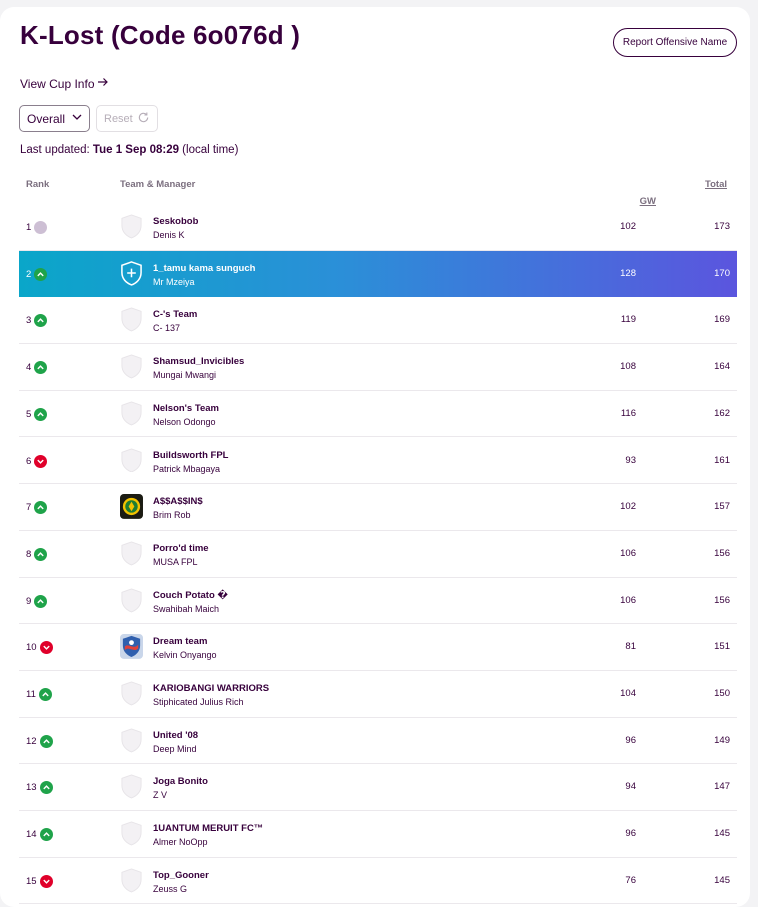 This screenshot has width=758, height=907. What do you see at coordinates (186, 608) in the screenshot?
I see `manager-name: Swahibah Maich` at bounding box center [186, 608].